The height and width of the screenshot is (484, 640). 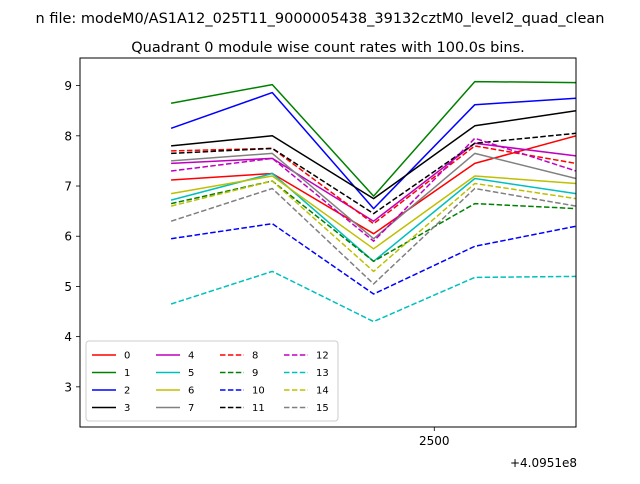 I want to click on y-tick-label: 9, so click(x=68, y=86).